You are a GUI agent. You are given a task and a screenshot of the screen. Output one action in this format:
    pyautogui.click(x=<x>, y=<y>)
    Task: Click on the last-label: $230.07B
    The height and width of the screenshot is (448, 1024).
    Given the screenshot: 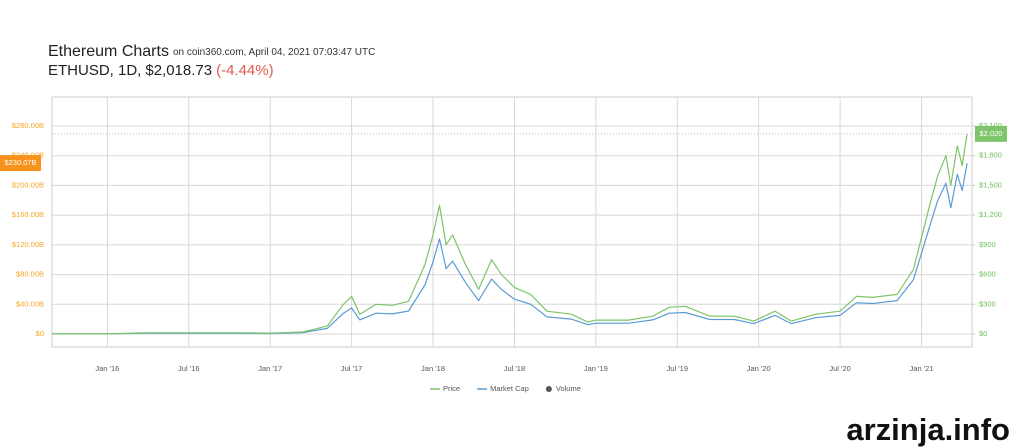 What is the action you would take?
    pyautogui.click(x=20, y=162)
    